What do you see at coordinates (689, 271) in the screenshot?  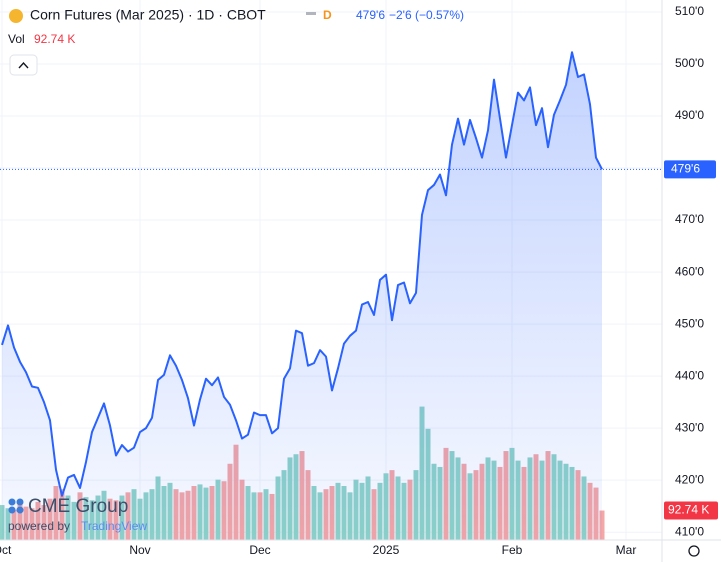 I see `y-tick-label: 460'0` at bounding box center [689, 271].